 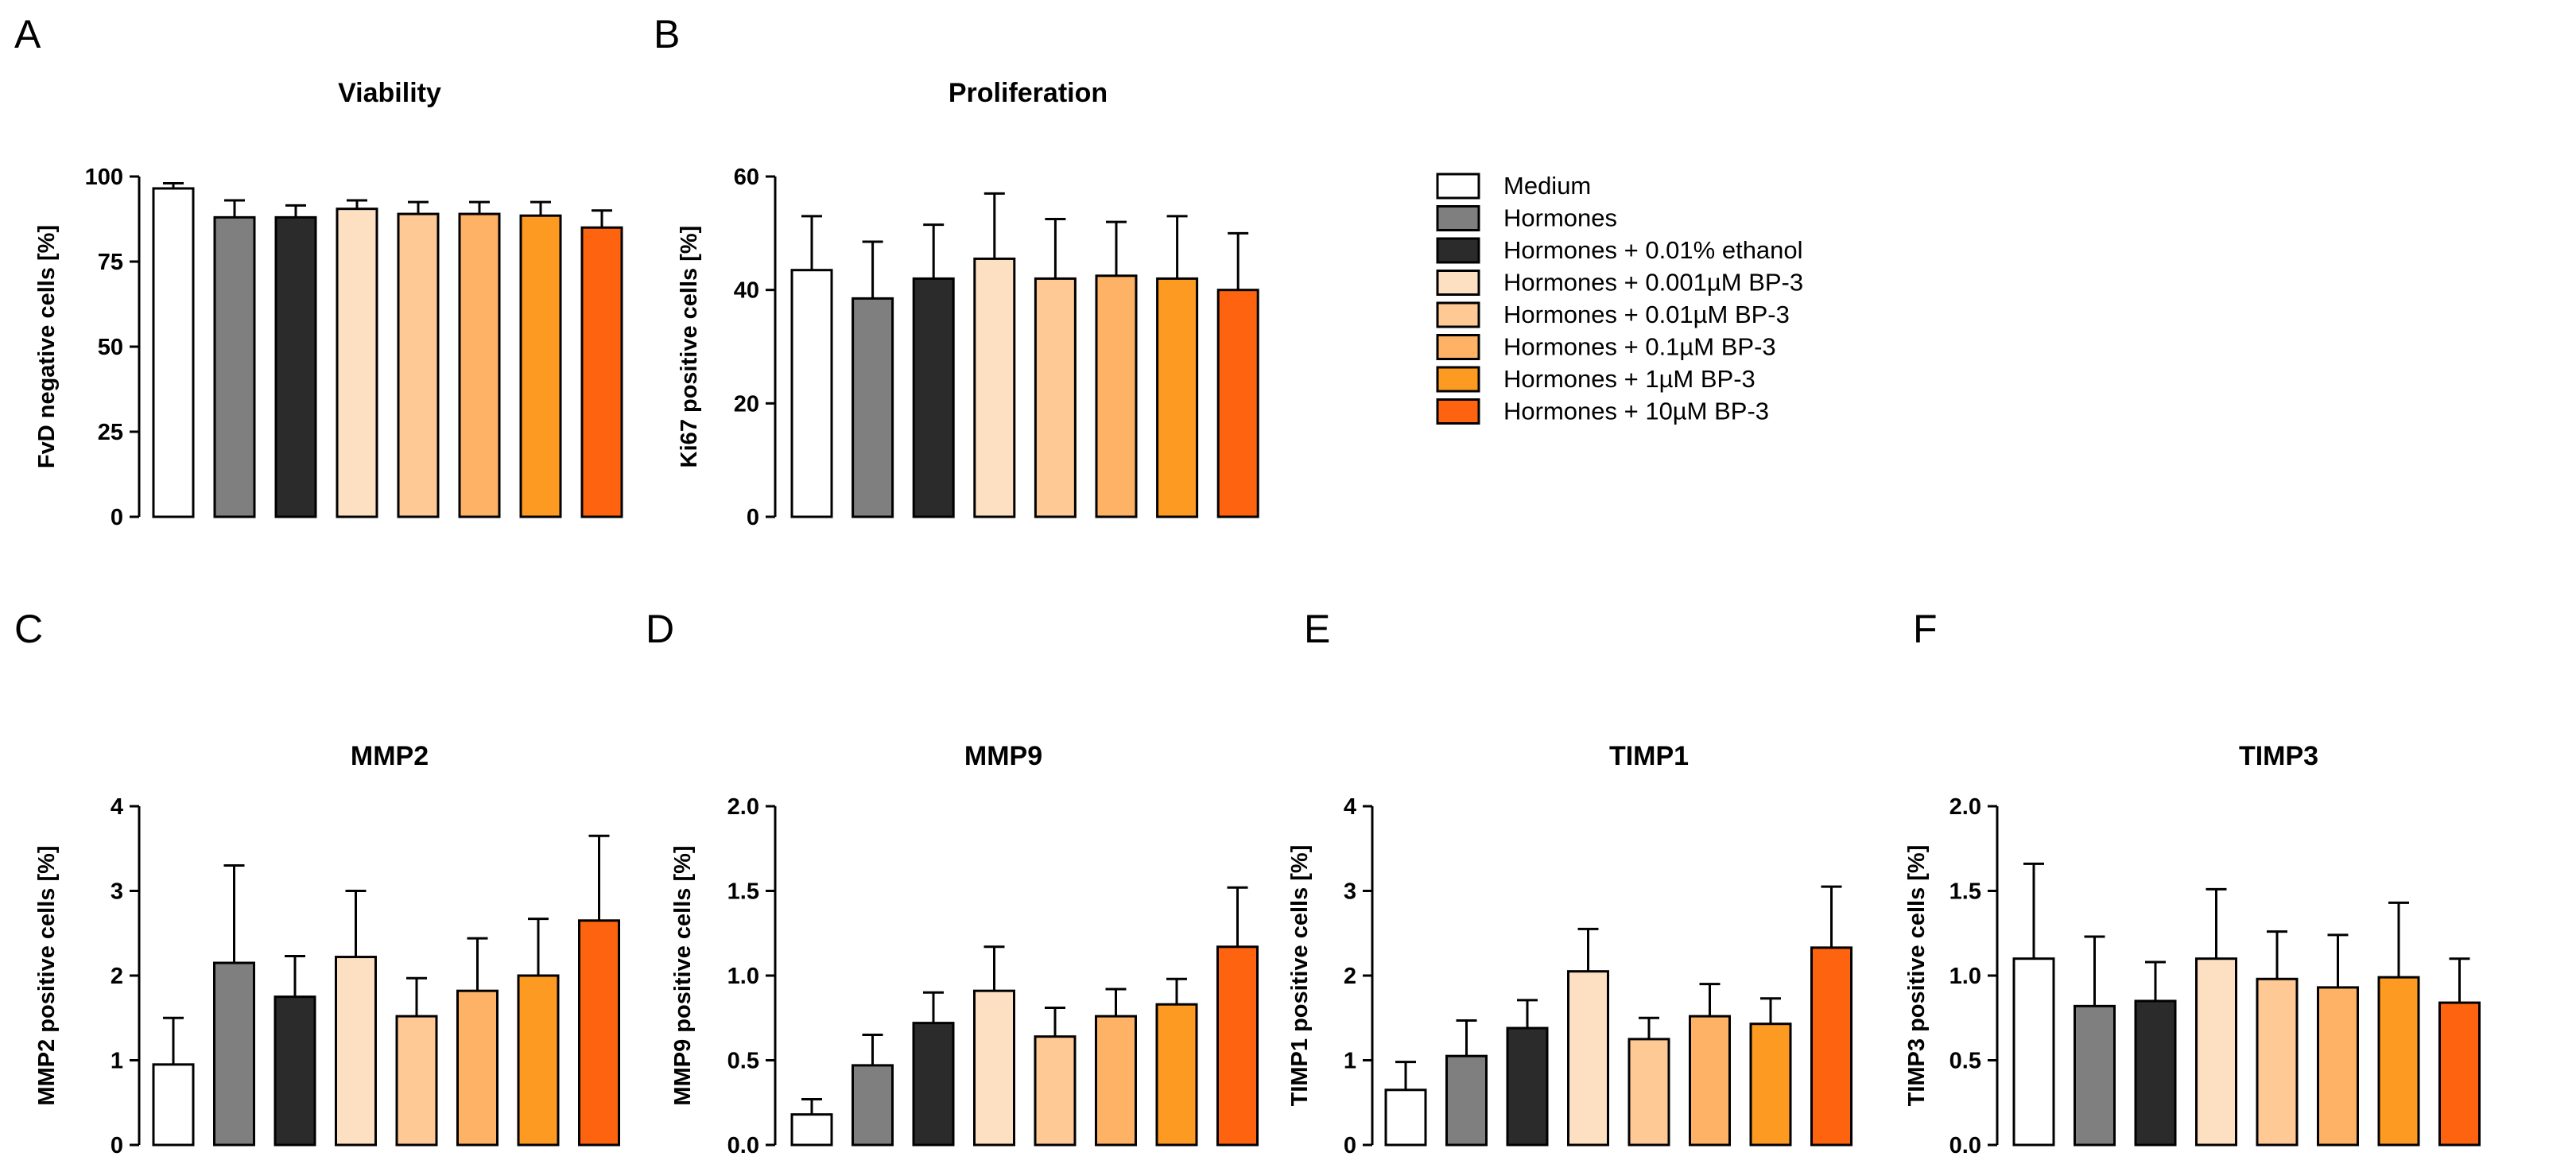 I want to click on y-tick-label: 50, so click(x=110, y=347).